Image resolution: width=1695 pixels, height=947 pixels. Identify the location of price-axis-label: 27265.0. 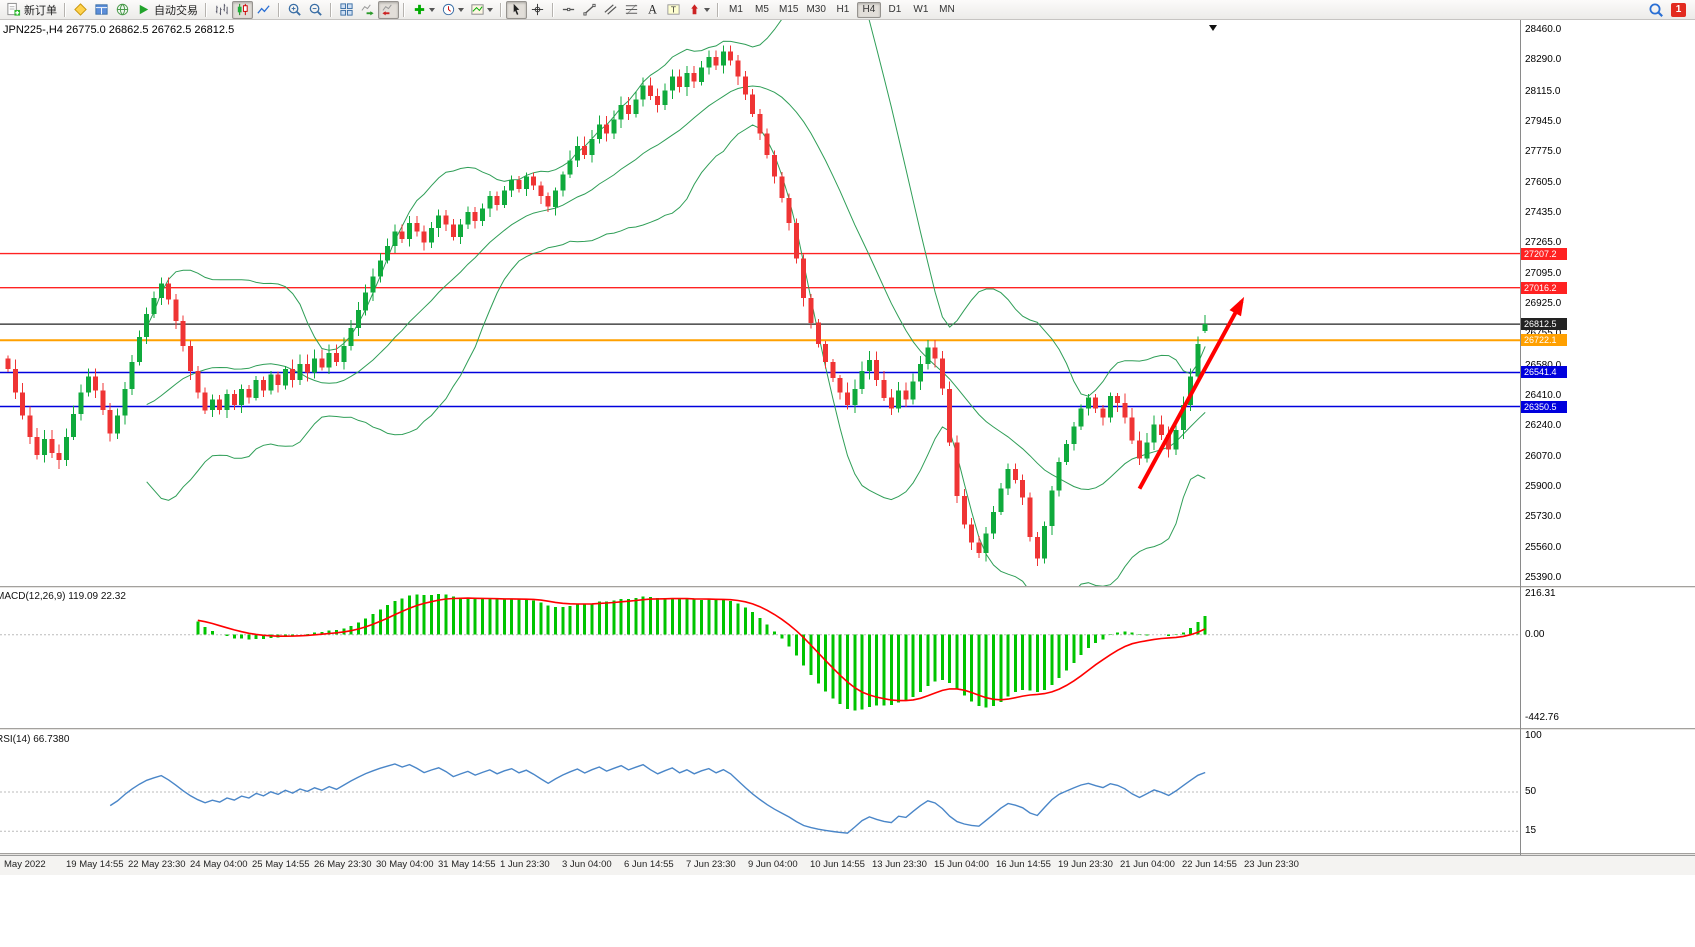
(1543, 242).